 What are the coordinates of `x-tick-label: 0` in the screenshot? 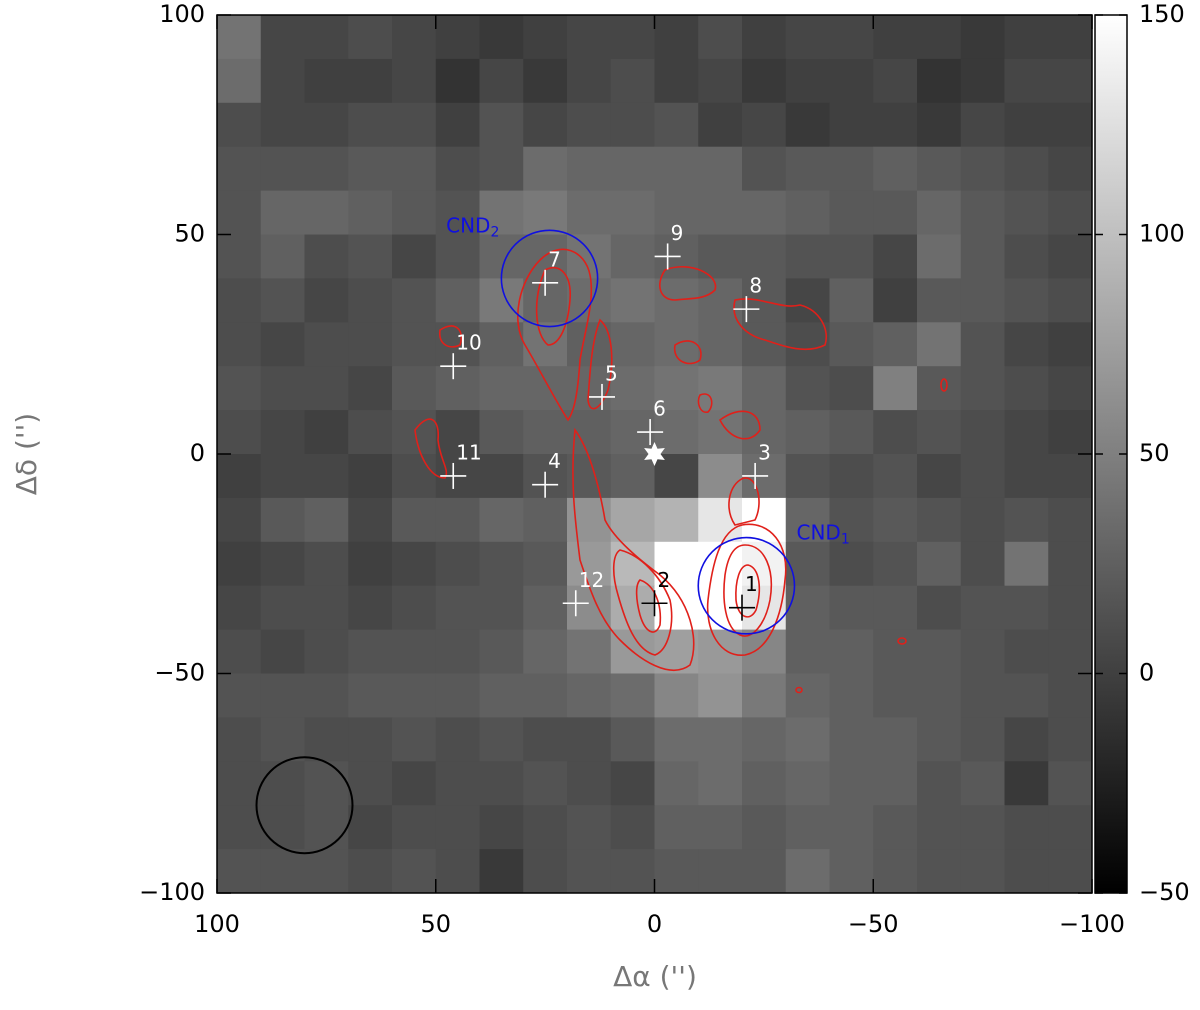 It's located at (654, 924).